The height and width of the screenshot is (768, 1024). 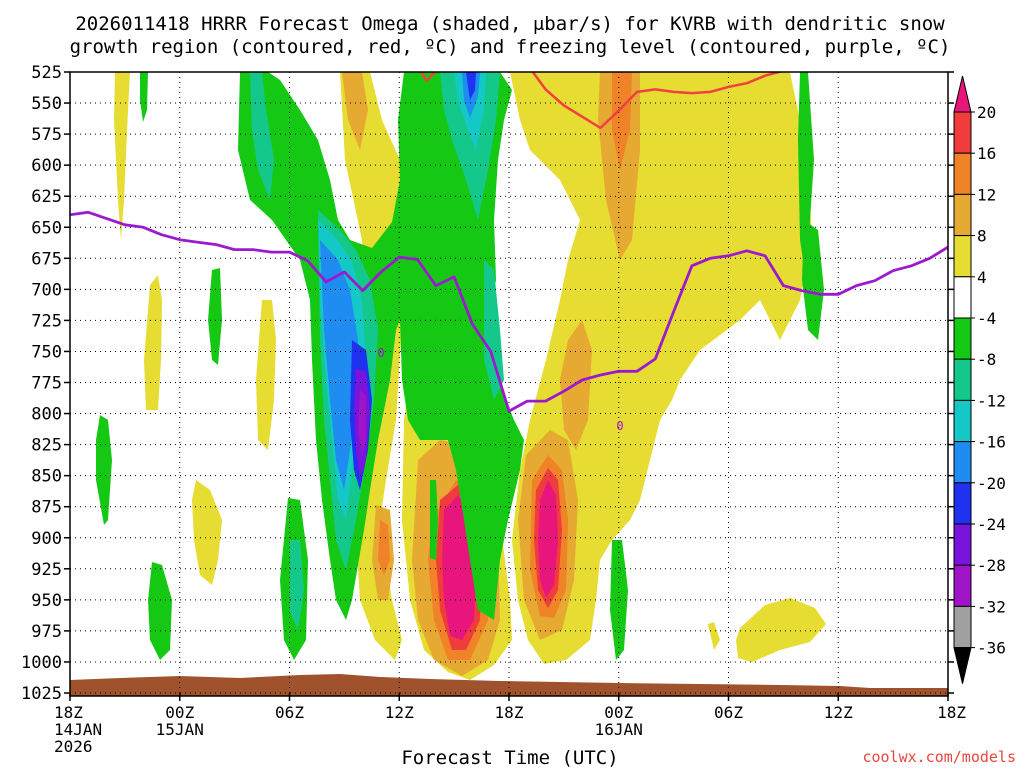 I want to click on omega-fill-green-right, so click(x=806, y=176).